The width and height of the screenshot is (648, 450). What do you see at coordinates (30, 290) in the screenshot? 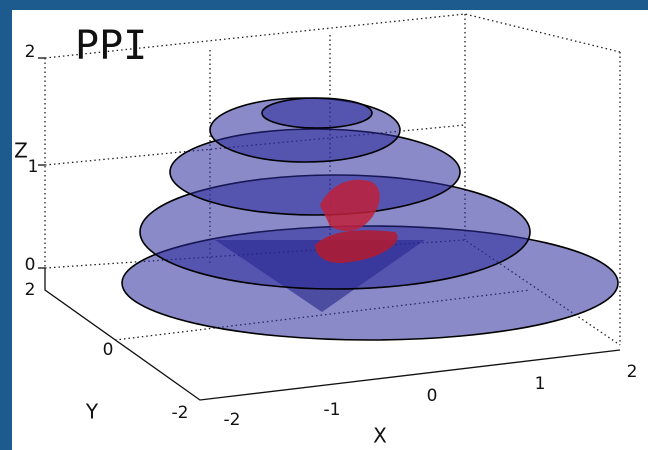
I see `y-tick-label: 2` at bounding box center [30, 290].